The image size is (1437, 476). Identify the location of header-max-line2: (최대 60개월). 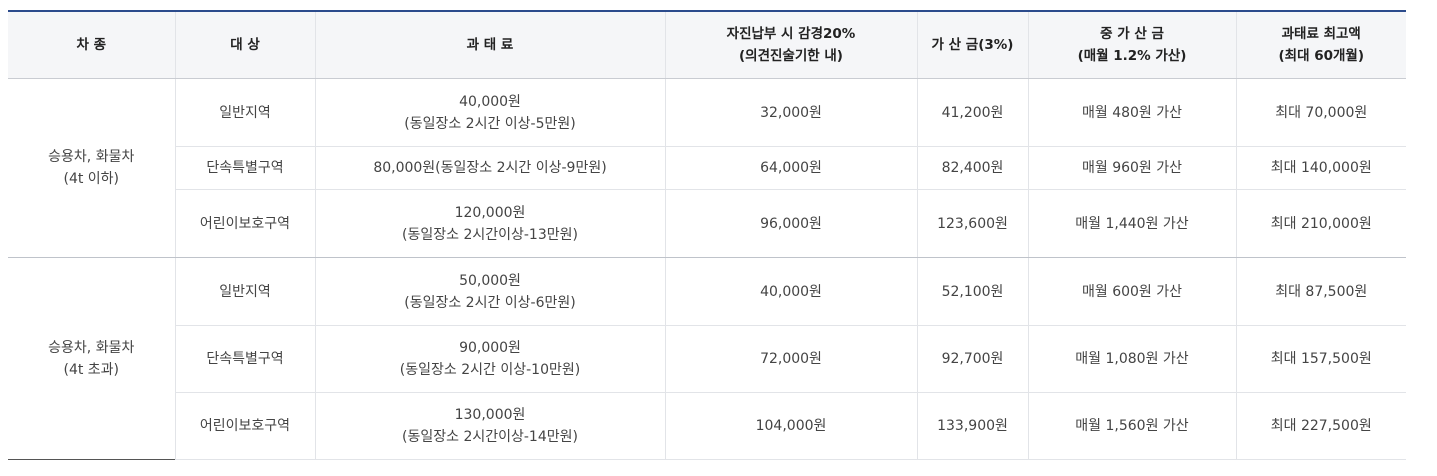
(1321, 56).